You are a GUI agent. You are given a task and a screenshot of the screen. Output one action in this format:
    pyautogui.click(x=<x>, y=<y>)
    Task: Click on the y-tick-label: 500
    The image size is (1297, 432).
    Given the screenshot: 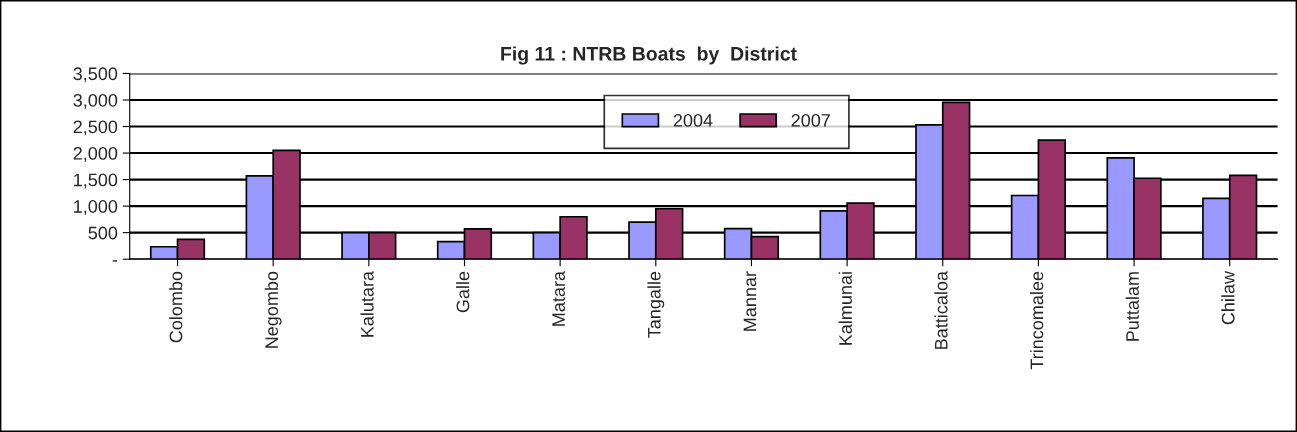 What is the action you would take?
    pyautogui.click(x=103, y=233)
    